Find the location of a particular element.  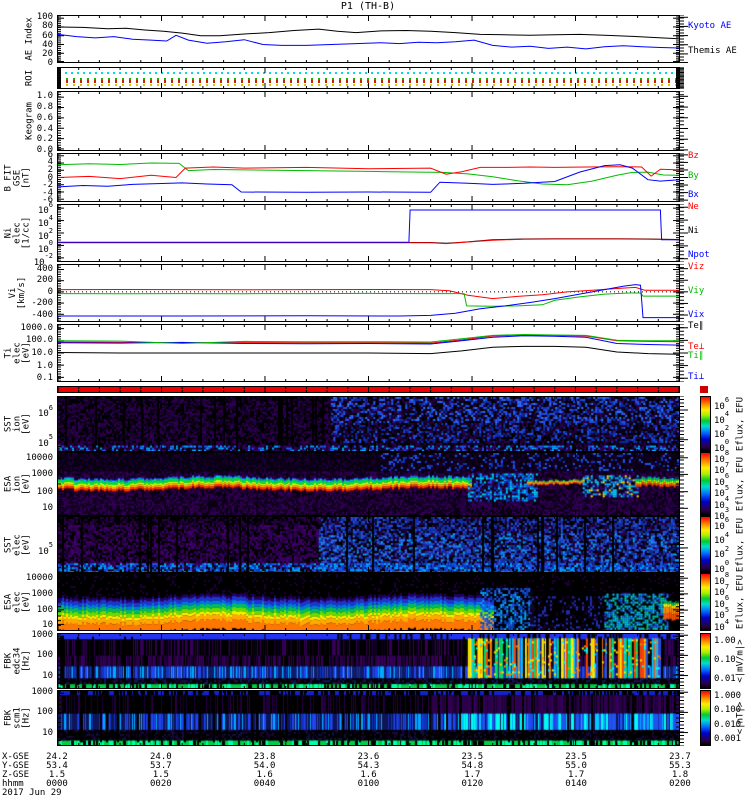

bfit-legend-0: Bz is located at coordinates (693, 155).